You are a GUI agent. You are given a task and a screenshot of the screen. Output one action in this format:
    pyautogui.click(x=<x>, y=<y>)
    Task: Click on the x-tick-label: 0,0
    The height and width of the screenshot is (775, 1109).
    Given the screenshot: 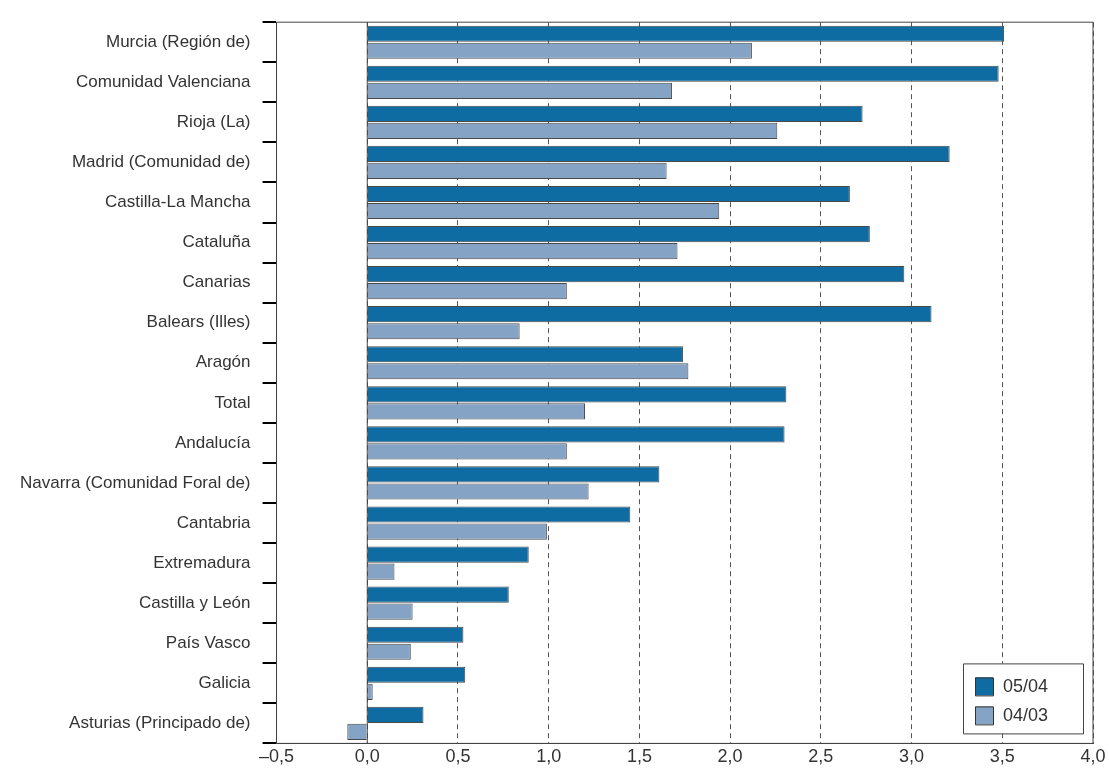 What is the action you would take?
    pyautogui.click(x=367, y=756)
    